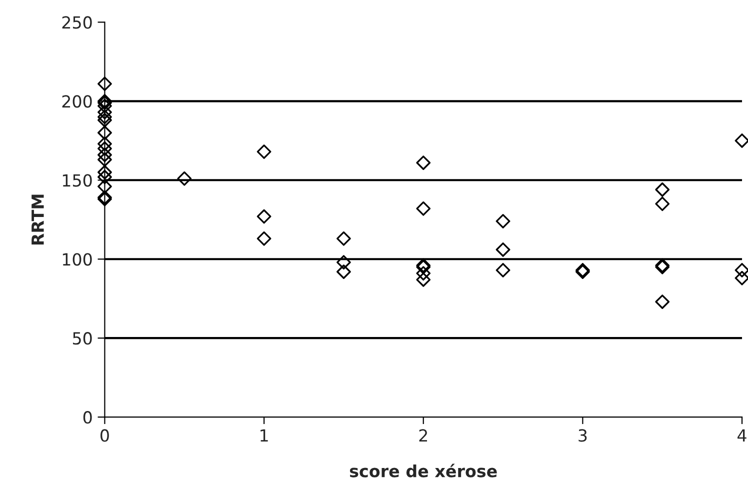 This screenshot has height=493, width=748. I want to click on x-tick-label: 3, so click(582, 435).